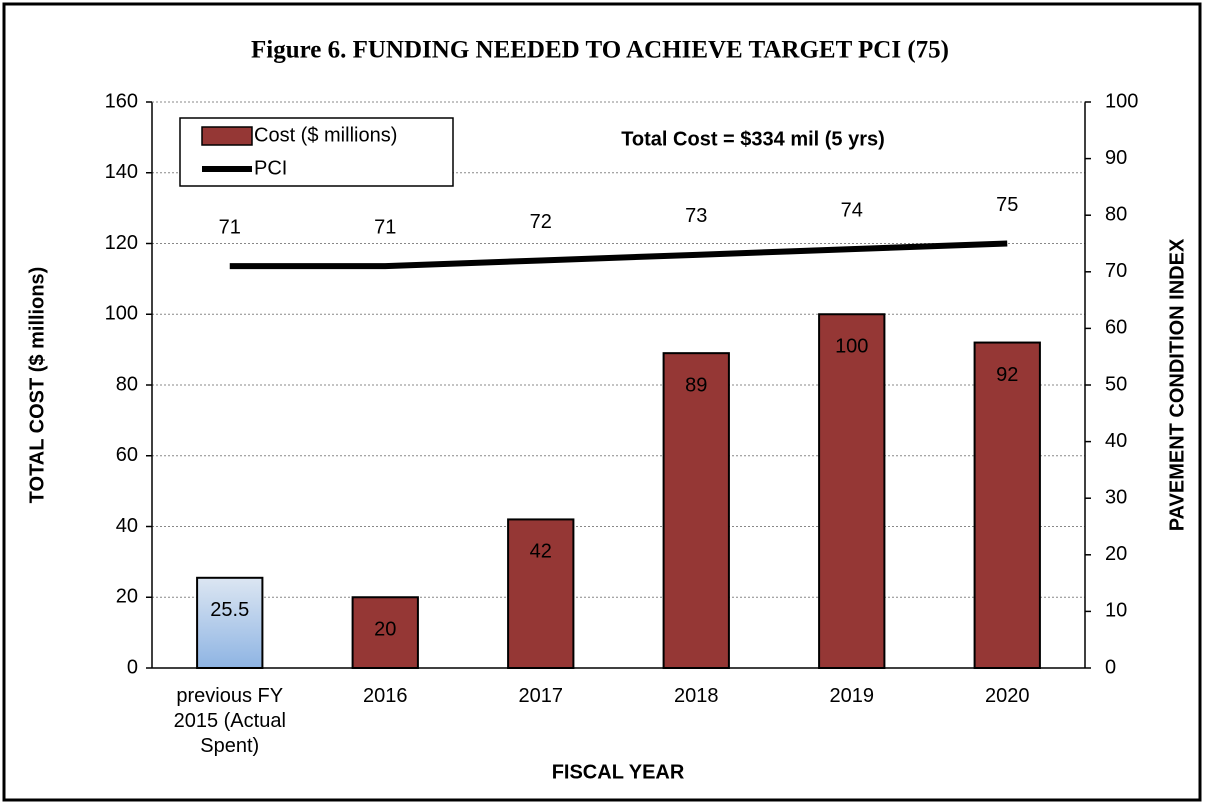 This screenshot has height=804, width=1205. Describe the element at coordinates (227, 136) in the screenshot. I see `legend-swatch` at that location.